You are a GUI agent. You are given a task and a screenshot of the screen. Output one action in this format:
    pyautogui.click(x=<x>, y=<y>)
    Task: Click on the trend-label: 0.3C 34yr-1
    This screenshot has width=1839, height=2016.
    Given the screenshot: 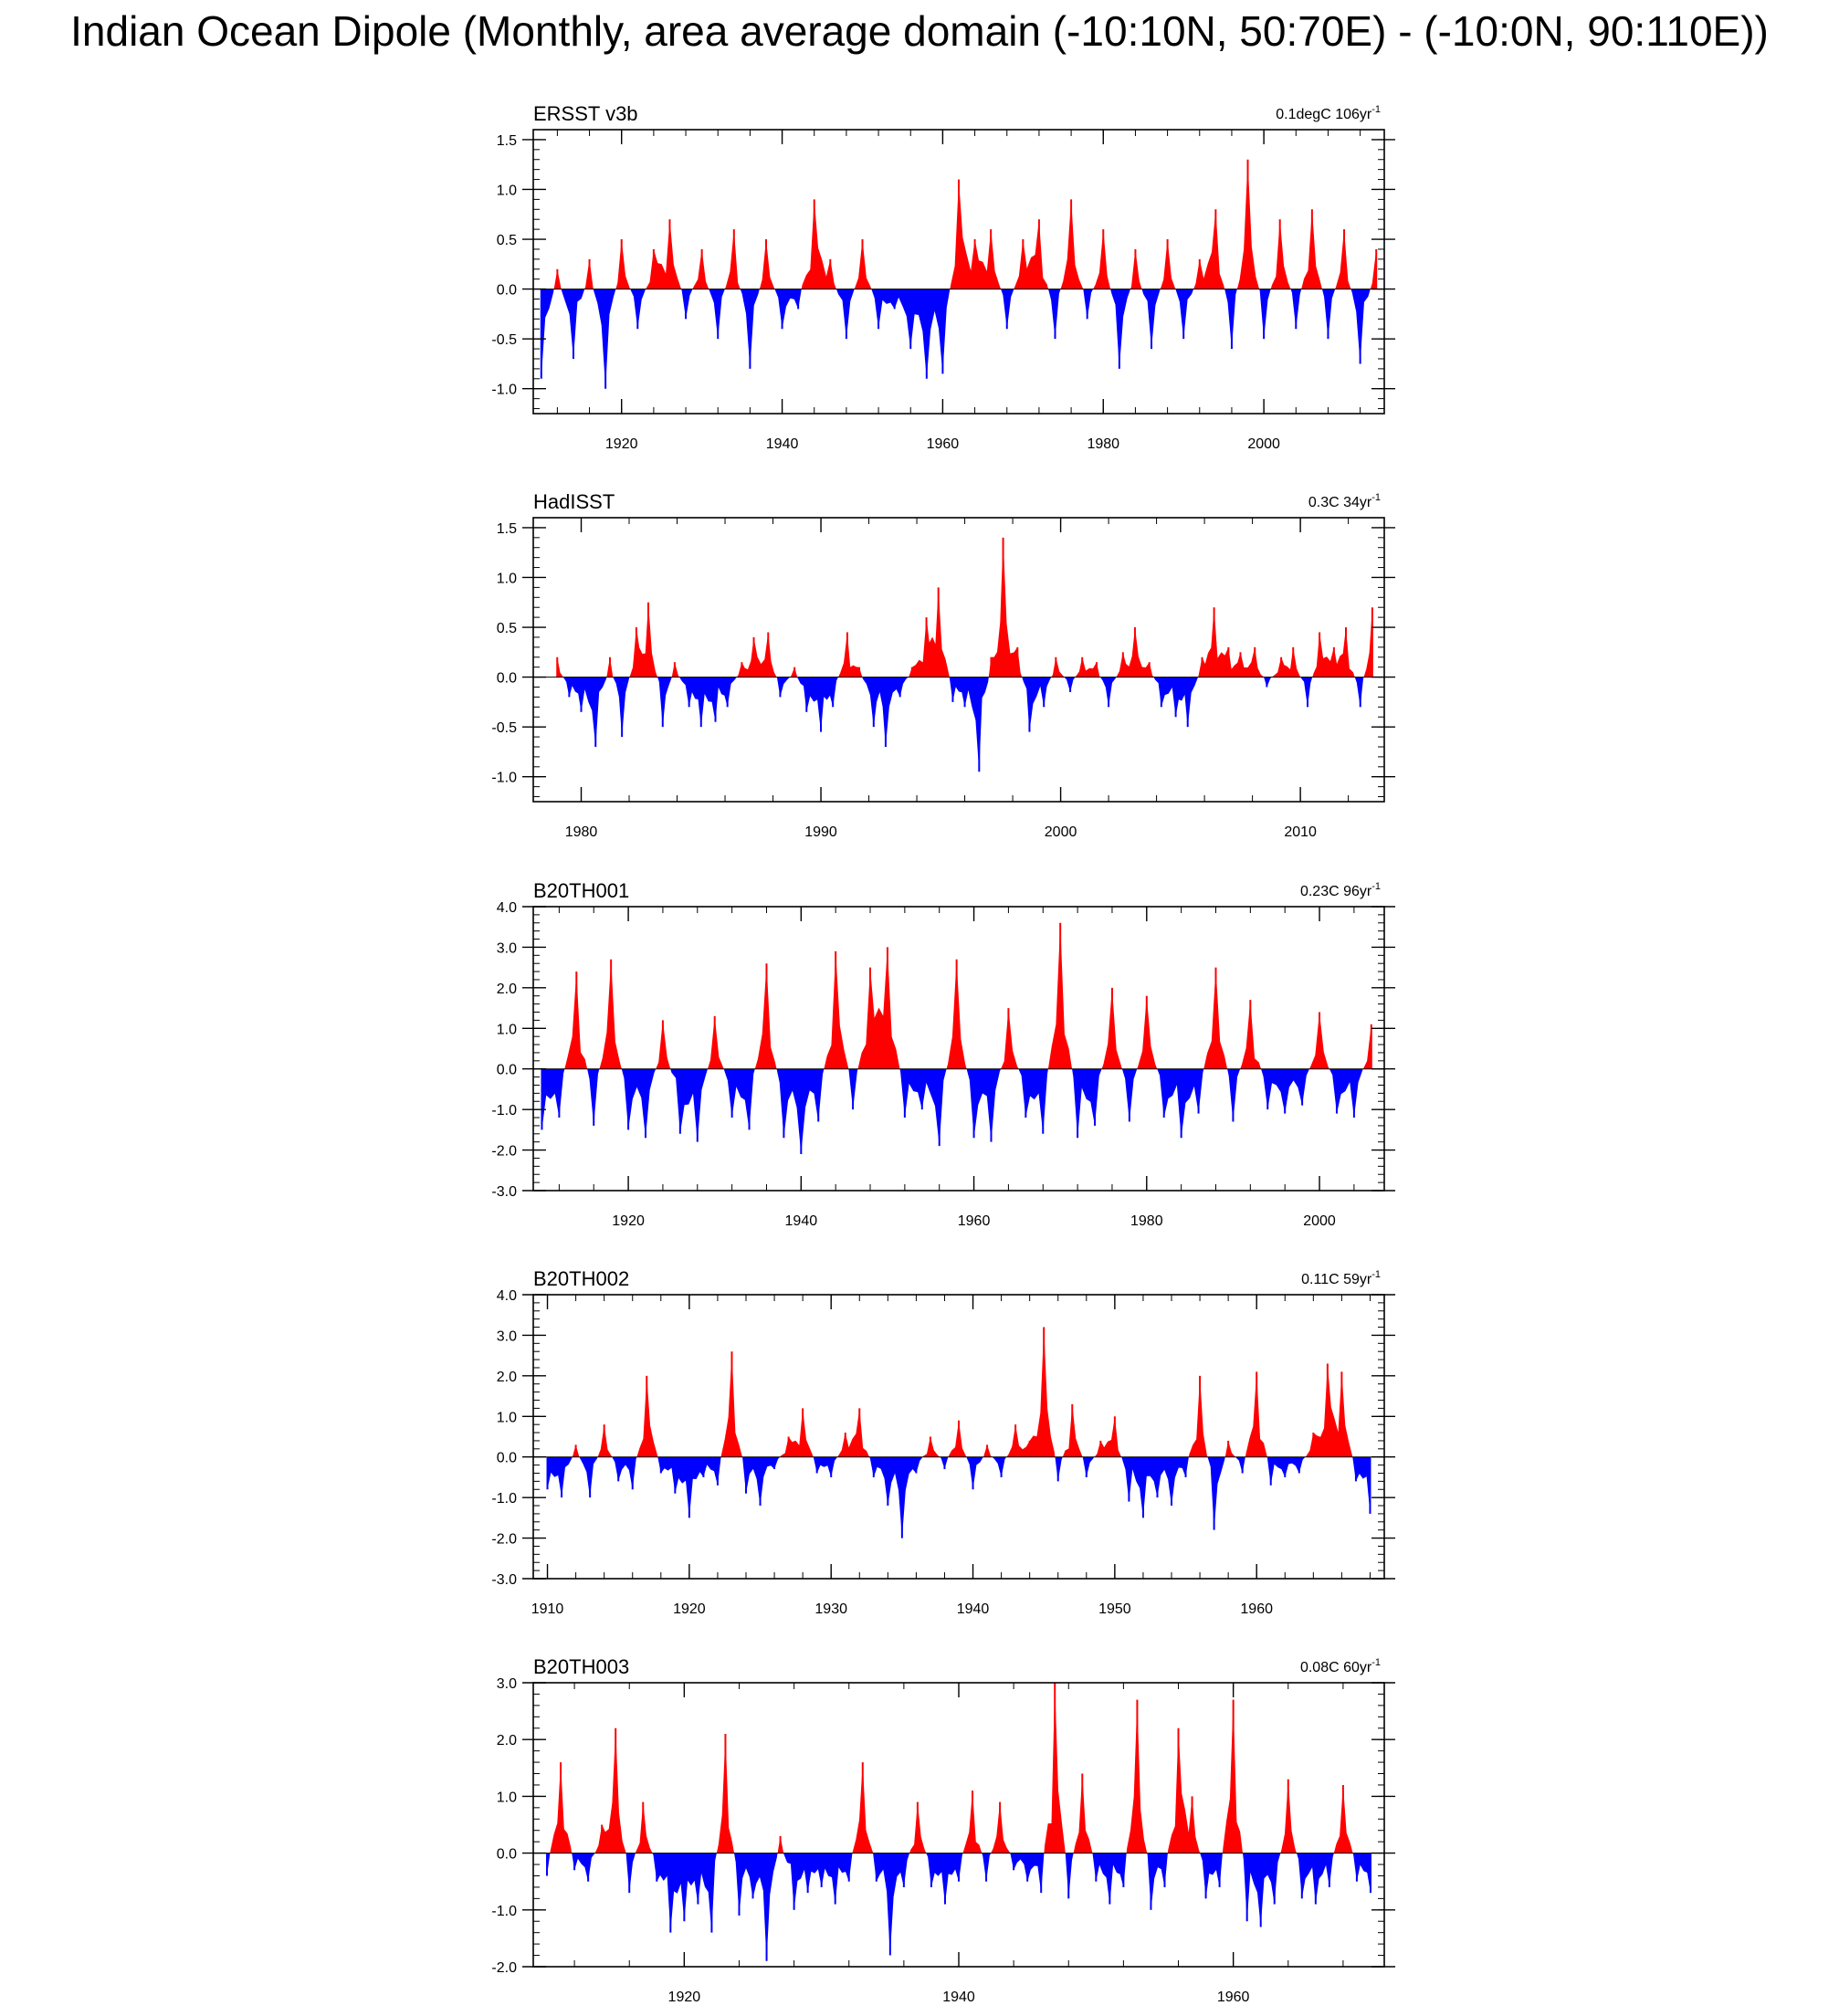 What is the action you would take?
    pyautogui.click(x=1344, y=501)
    